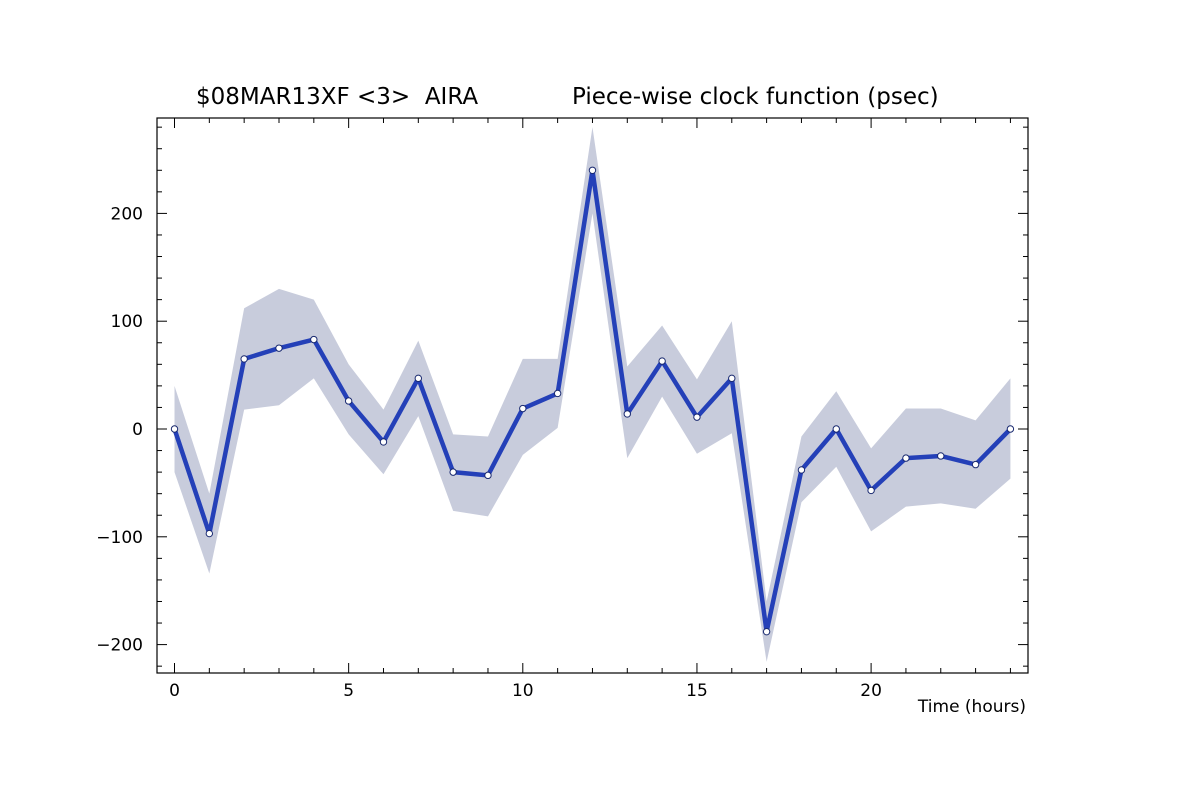 The image size is (1186, 791). I want to click on x-tick-label: 10, so click(523, 691).